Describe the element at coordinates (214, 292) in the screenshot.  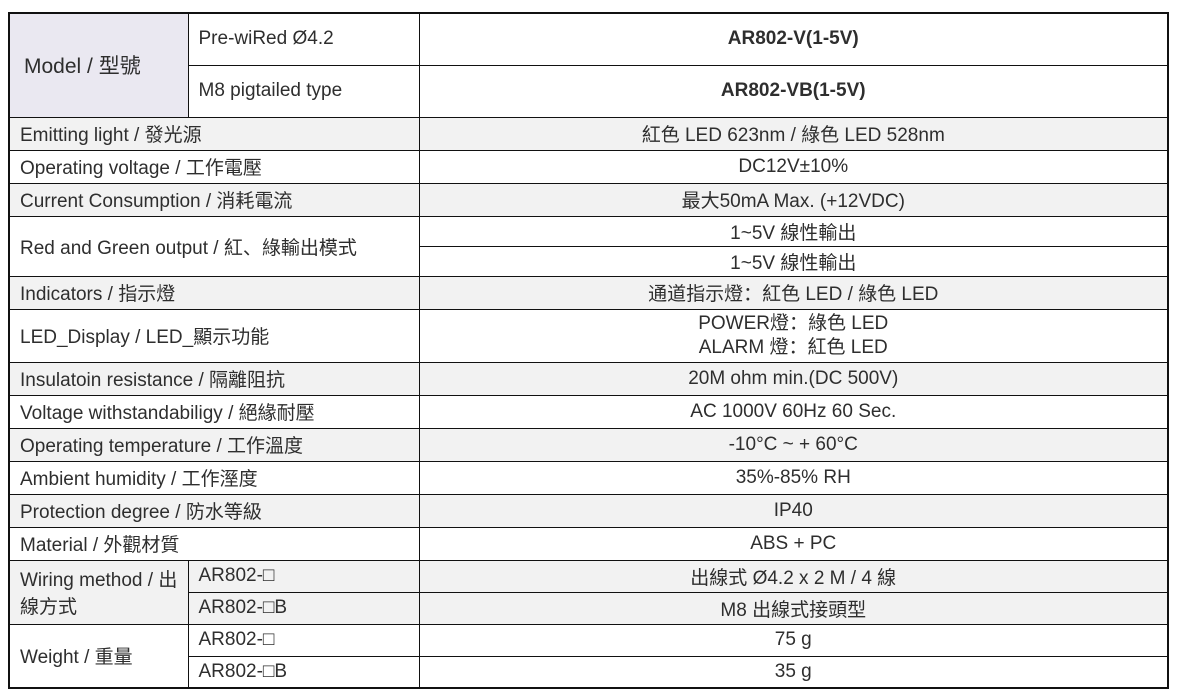
I see `spec-label-cell: Indicators / 指示燈` at that location.